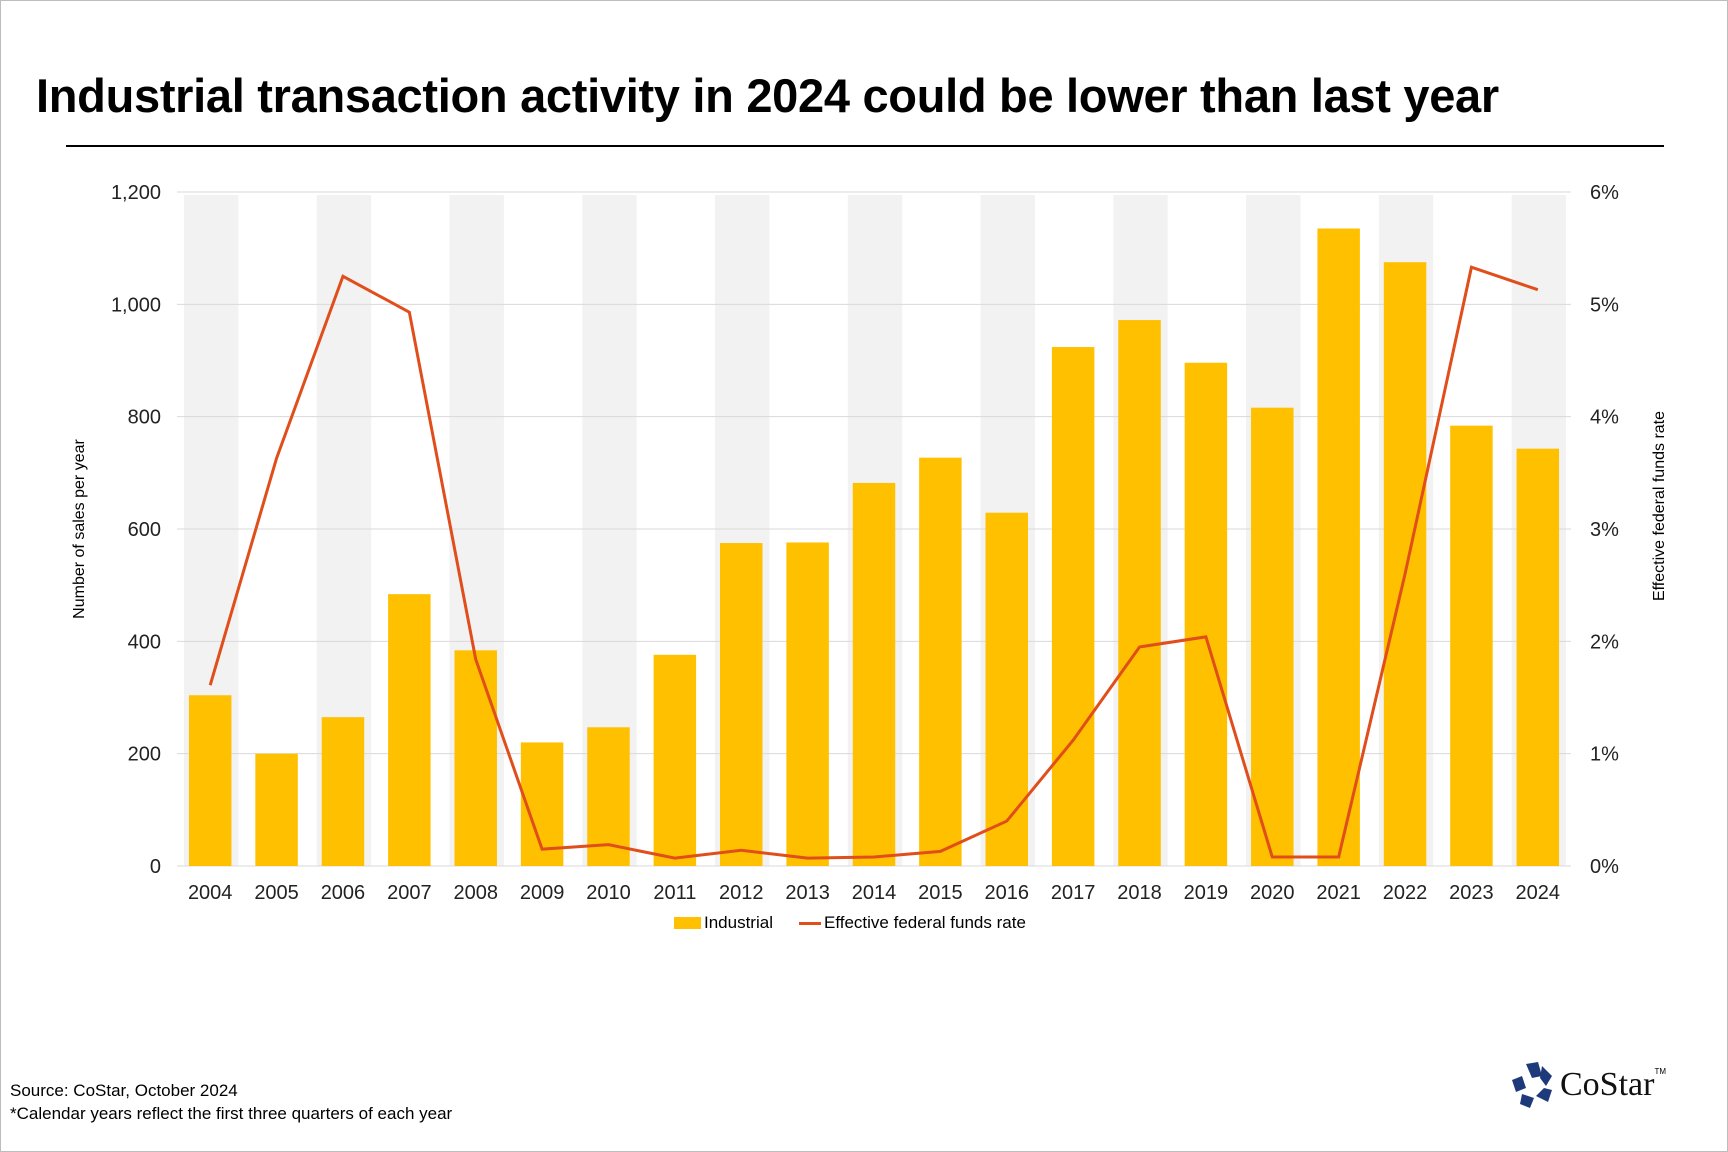 The image size is (1728, 1152). Describe the element at coordinates (542, 893) in the screenshot. I see `x-tick-label: 2009` at that location.